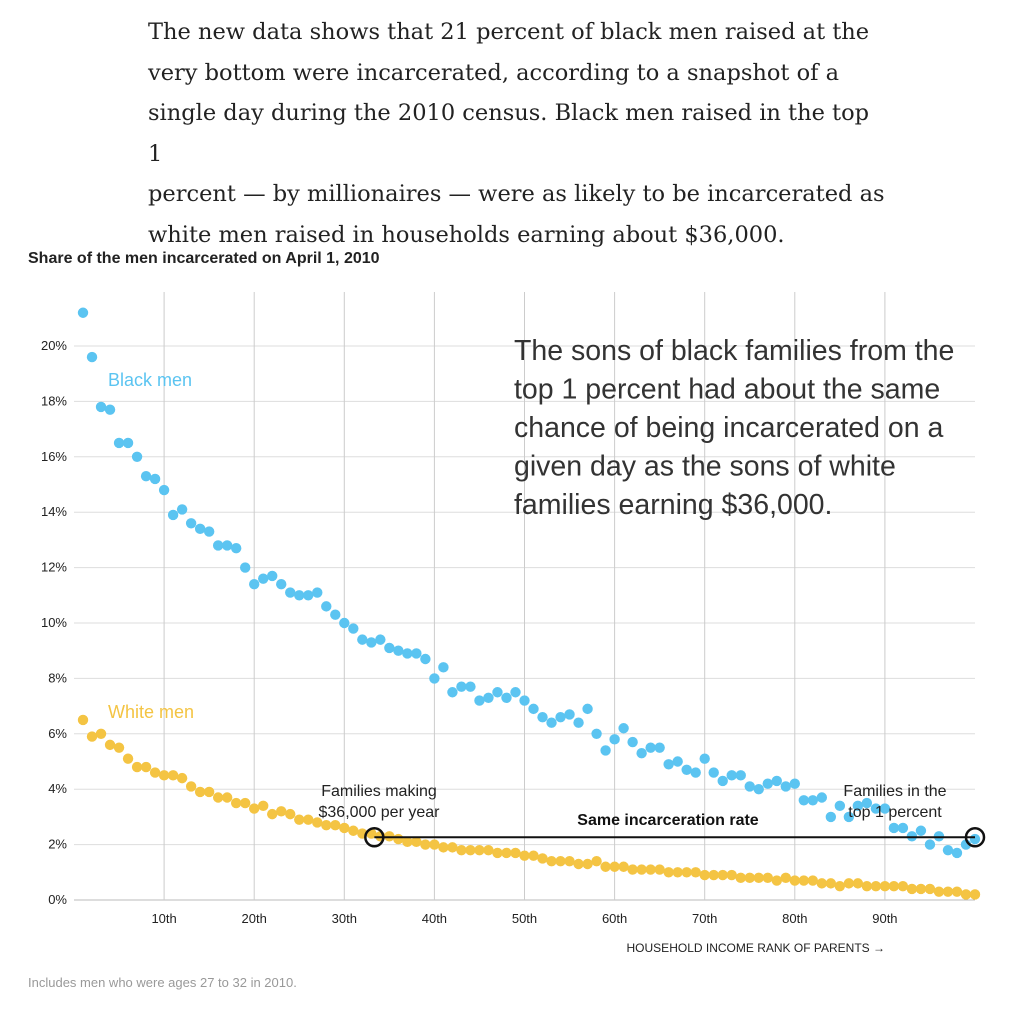 The image size is (1012, 1012). What do you see at coordinates (434, 918) in the screenshot?
I see `x-tick-label: 40th` at bounding box center [434, 918].